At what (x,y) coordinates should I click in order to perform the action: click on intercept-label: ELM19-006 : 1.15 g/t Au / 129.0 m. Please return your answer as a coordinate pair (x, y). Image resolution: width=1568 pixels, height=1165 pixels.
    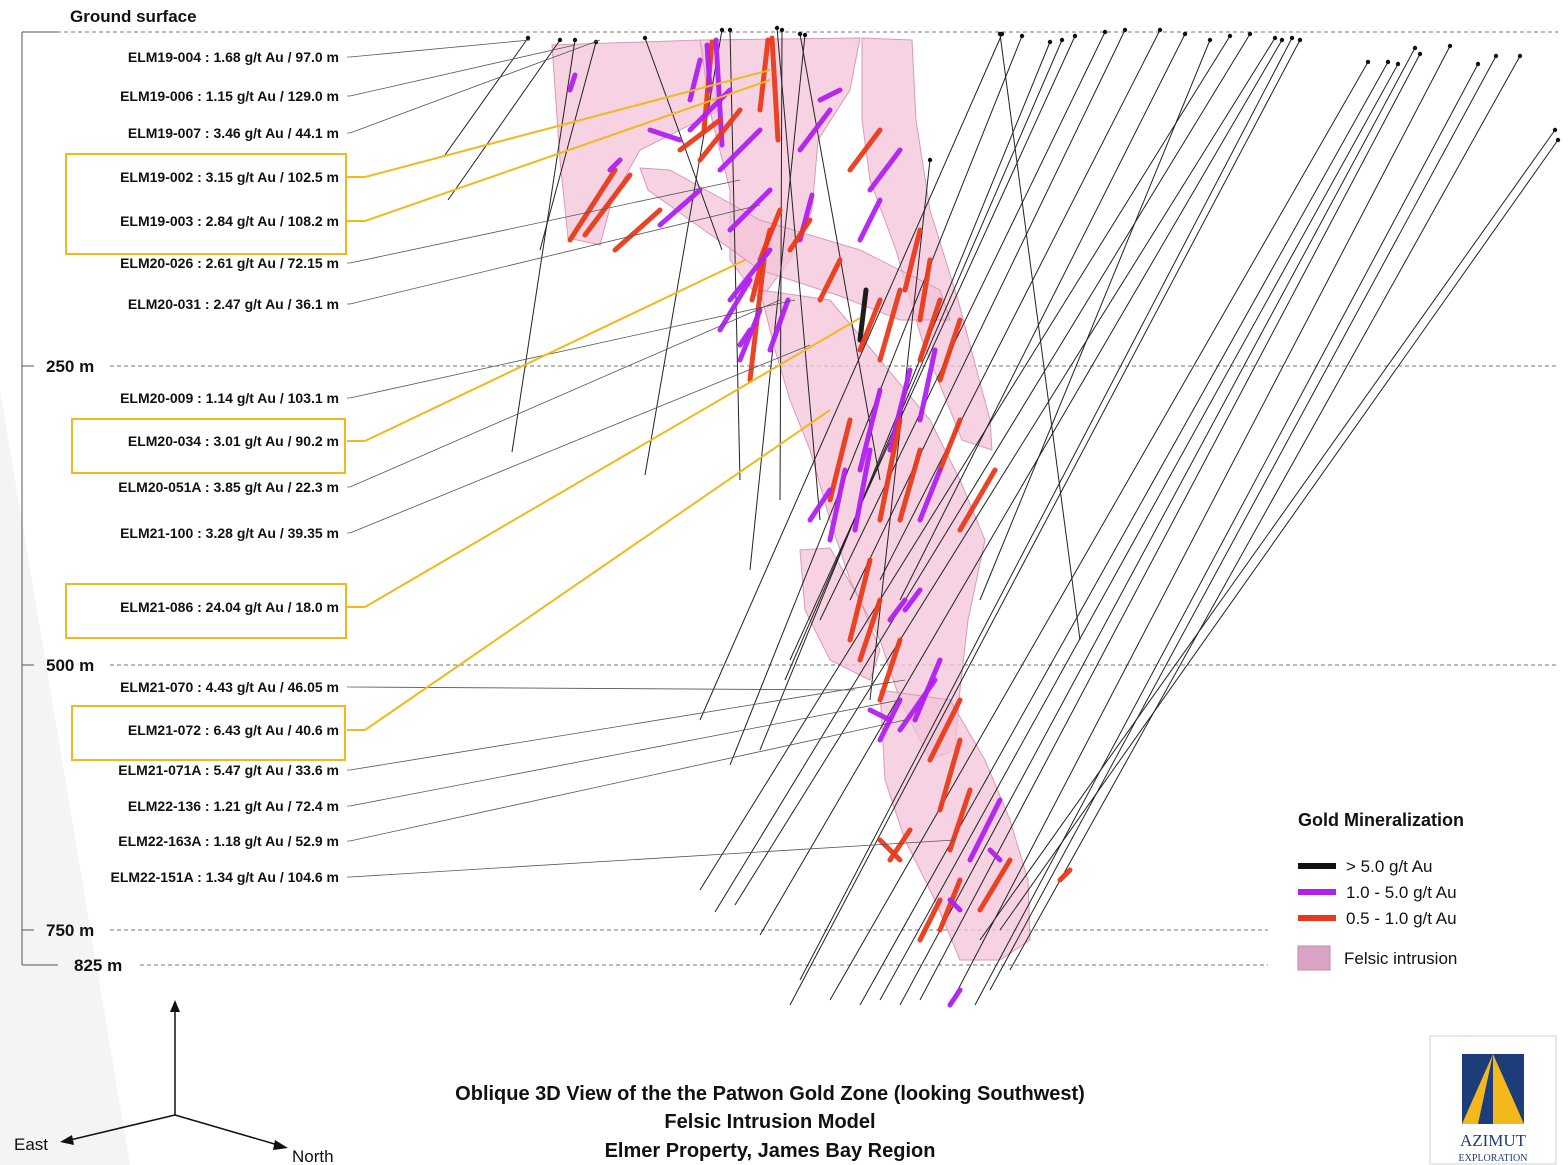
    Looking at the image, I should click on (229, 96).